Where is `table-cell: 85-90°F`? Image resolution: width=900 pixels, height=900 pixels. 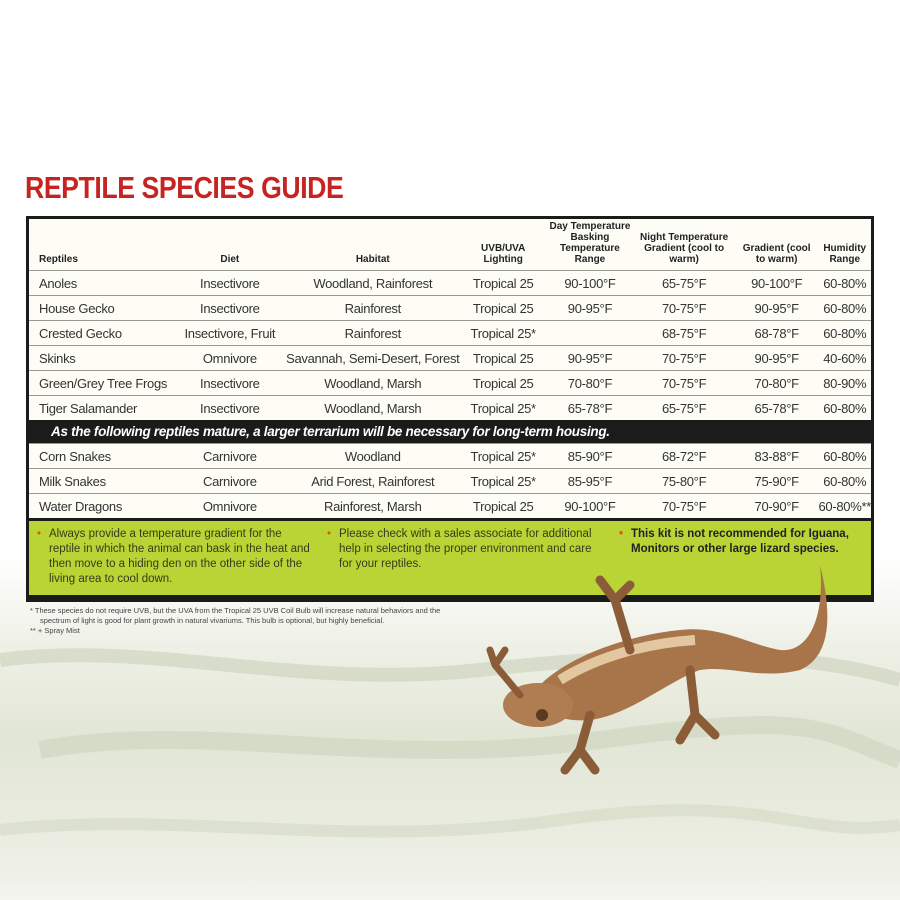
table-cell: 85-90°F is located at coordinates (590, 456).